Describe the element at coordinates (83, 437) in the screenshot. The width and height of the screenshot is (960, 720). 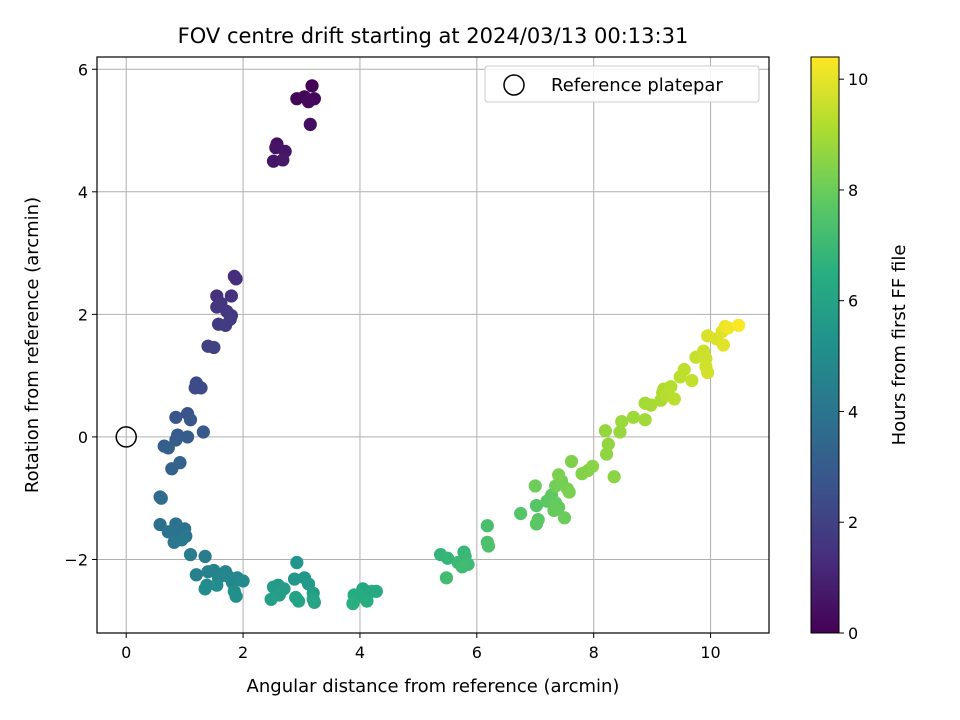
I see `y-tick-label: 0` at that location.